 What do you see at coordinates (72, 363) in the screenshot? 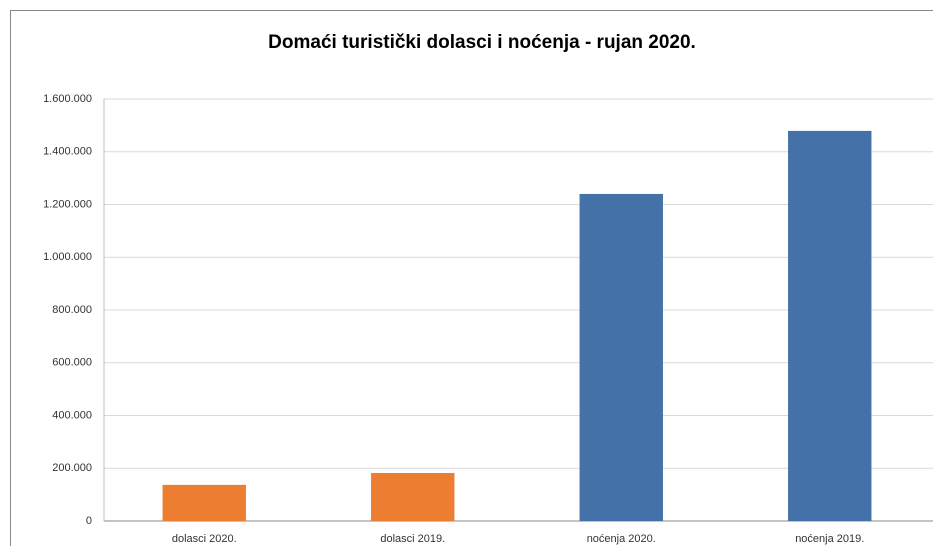
I see `y-tick-label: 600.000` at bounding box center [72, 363].